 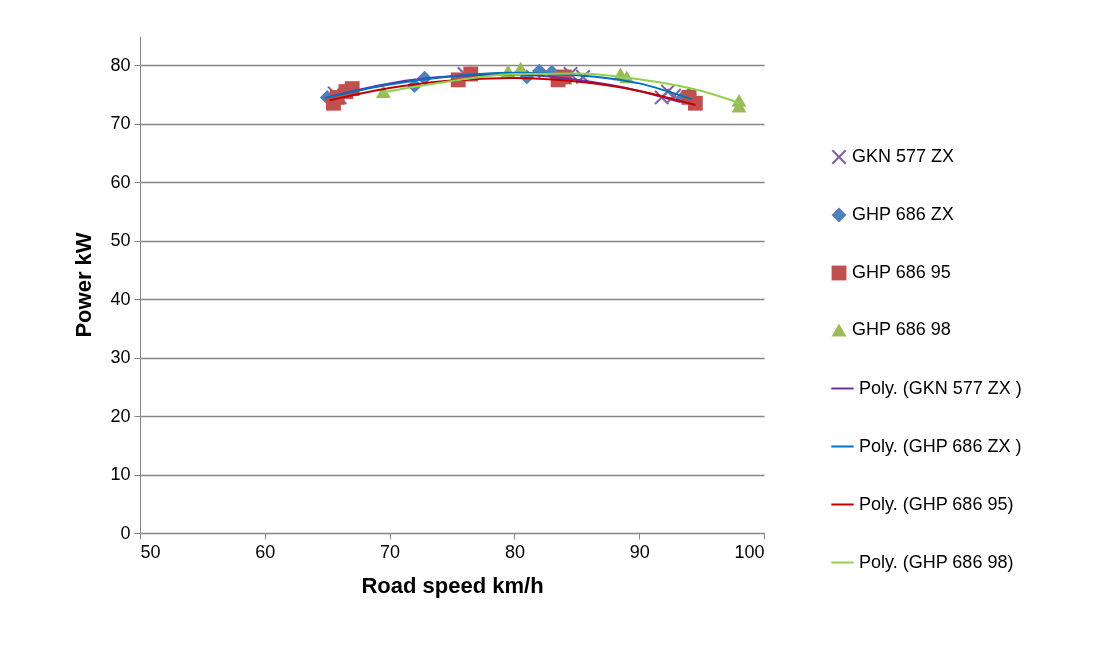 I want to click on x-tick-label: 100, so click(x=749, y=551).